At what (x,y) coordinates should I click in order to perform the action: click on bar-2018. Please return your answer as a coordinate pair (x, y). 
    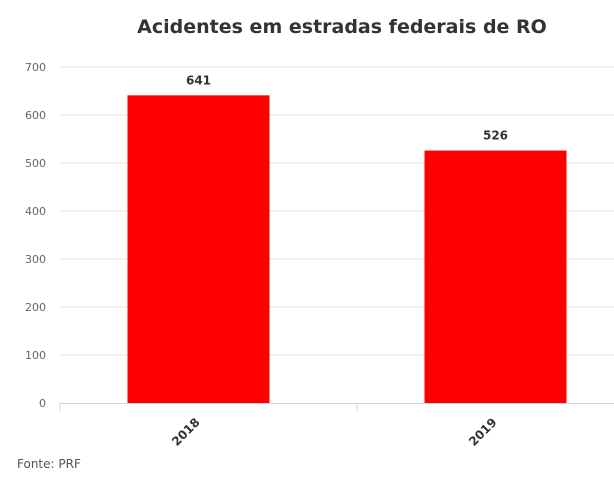
    Looking at the image, I should click on (198, 249).